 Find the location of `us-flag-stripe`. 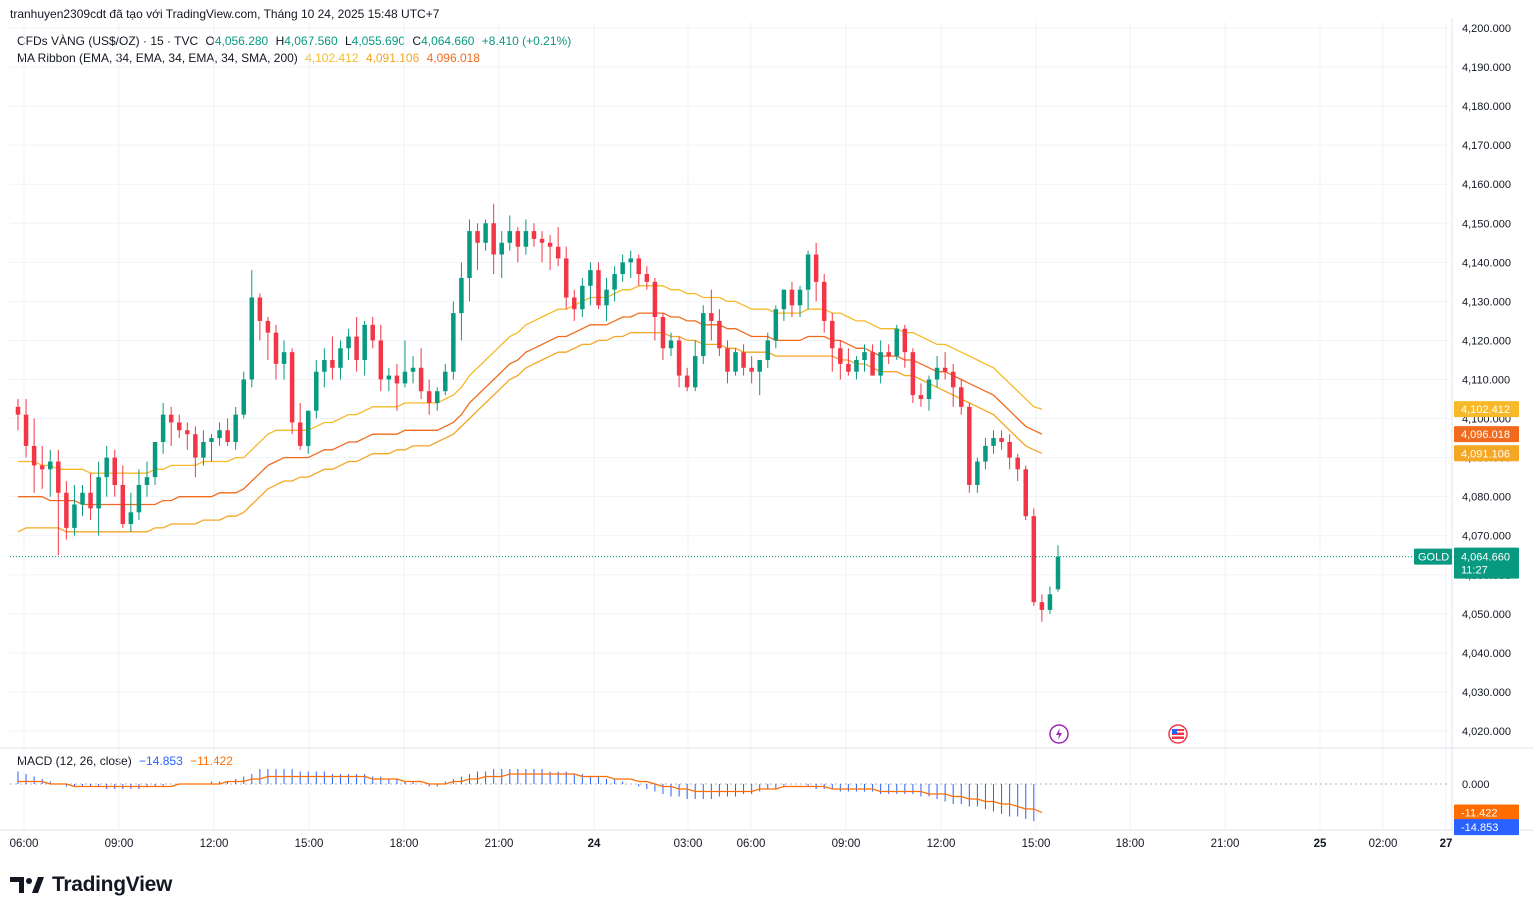

us-flag-stripe is located at coordinates (1178, 732).